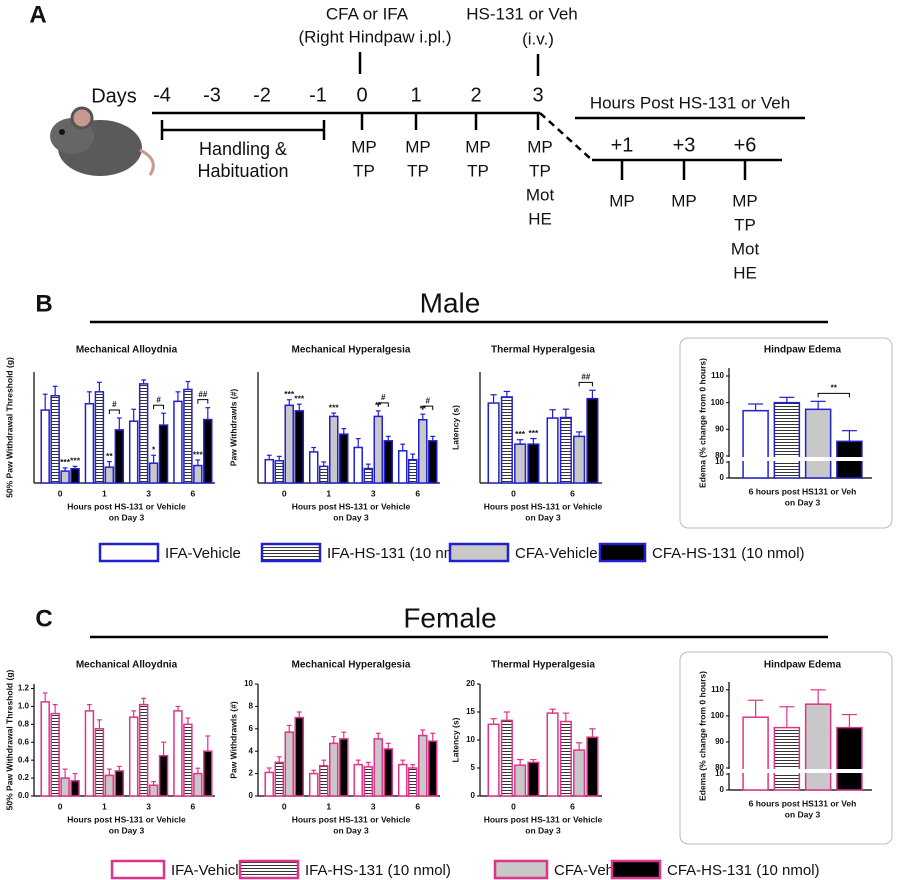  Describe the element at coordinates (719, 428) in the screenshot. I see `y-tick-label: 90` at that location.